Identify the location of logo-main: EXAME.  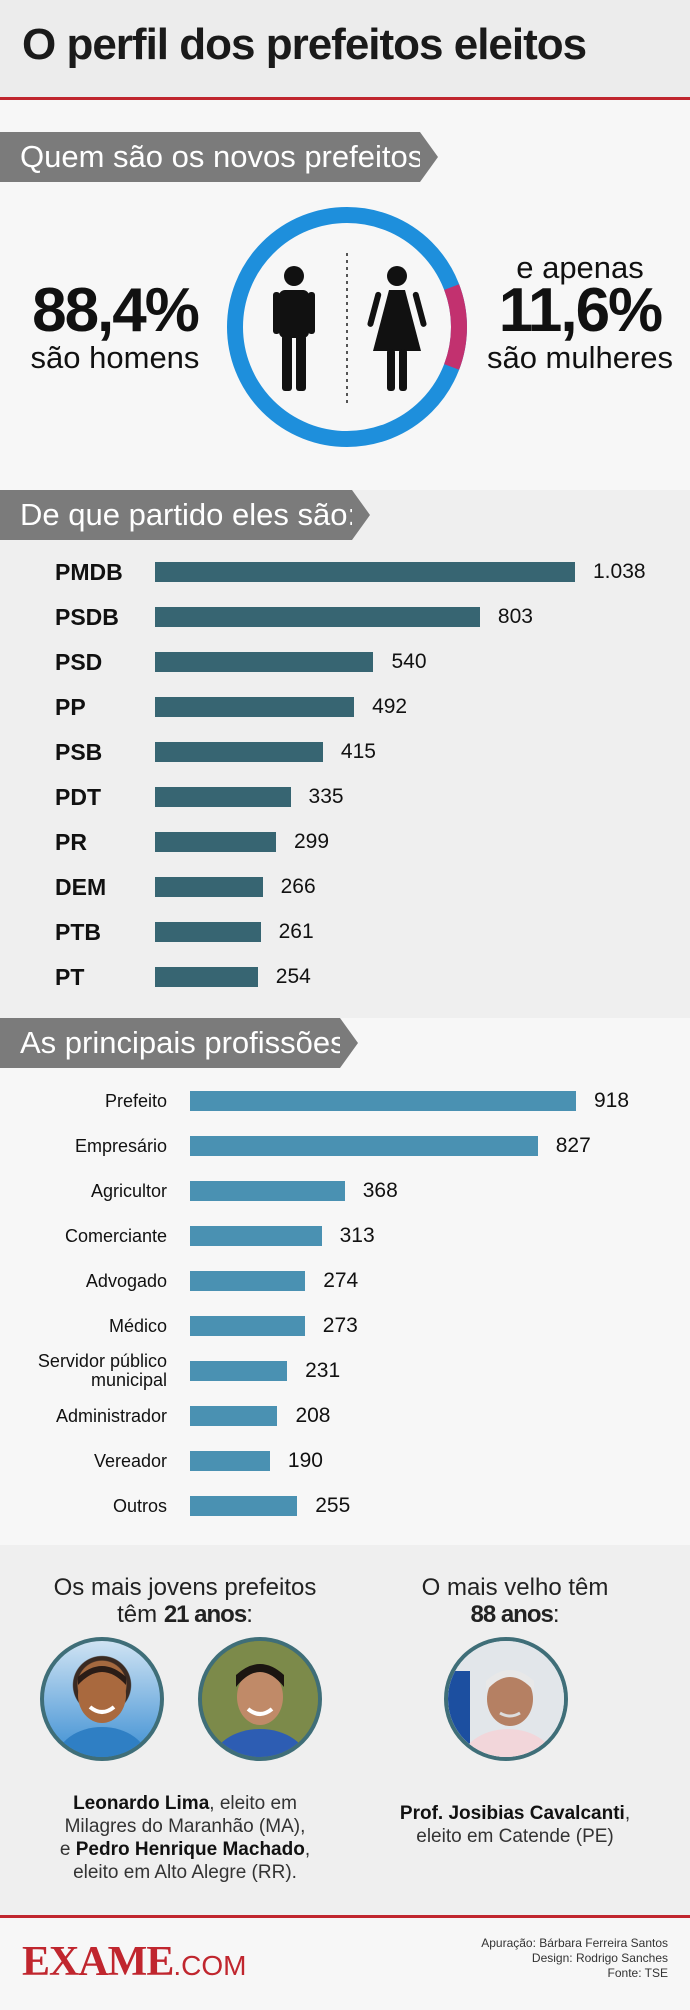
(98, 1962).